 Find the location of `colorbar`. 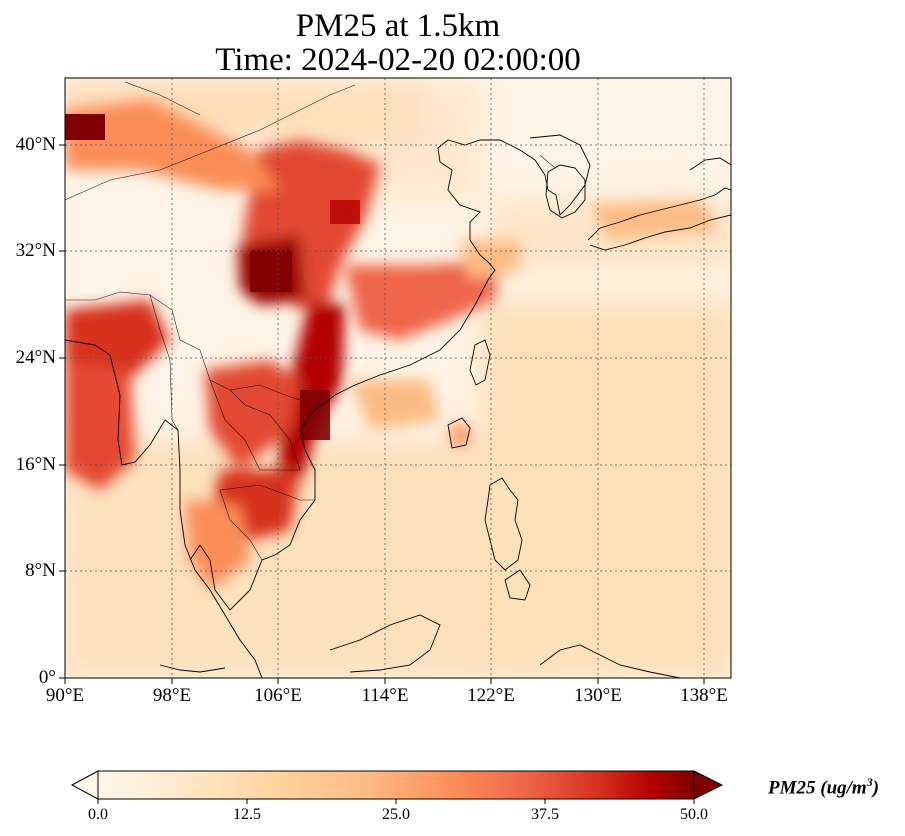

colorbar is located at coordinates (397, 787).